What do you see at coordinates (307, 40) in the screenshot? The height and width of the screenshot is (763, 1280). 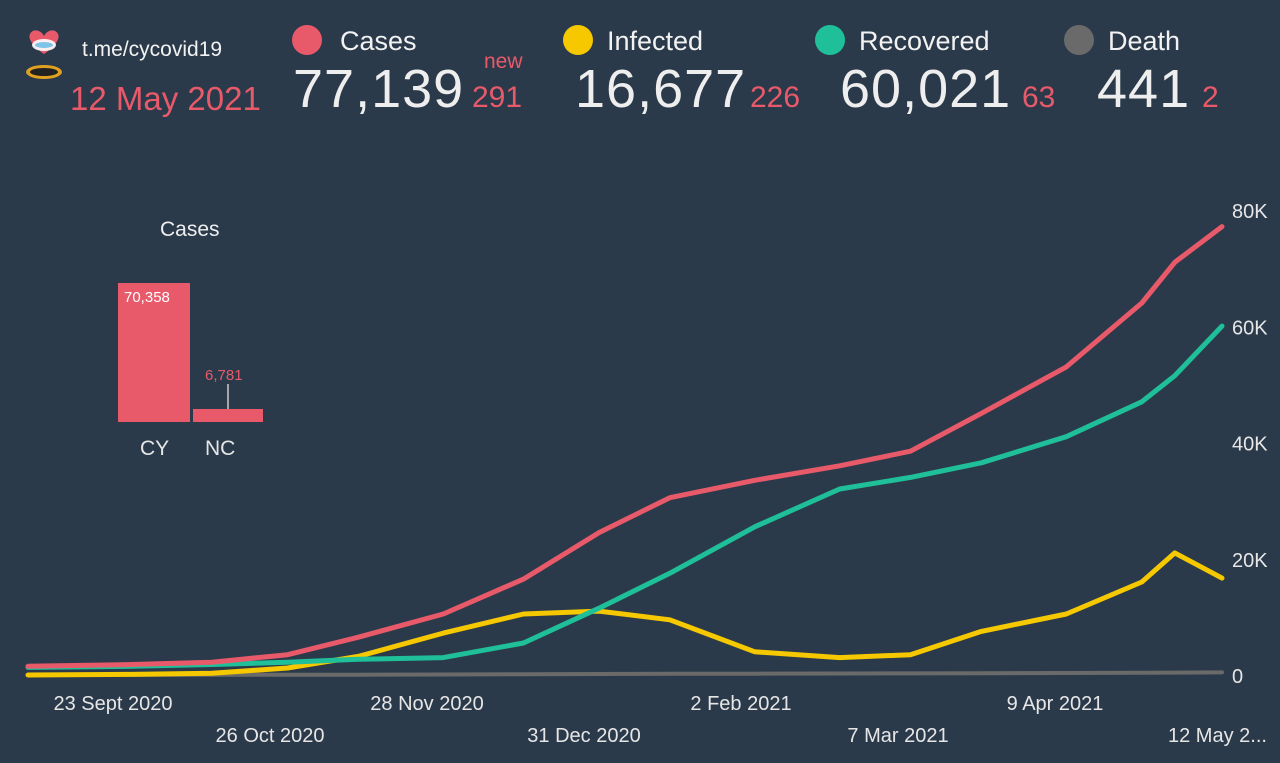 I see `cases-legend-dot-icon` at bounding box center [307, 40].